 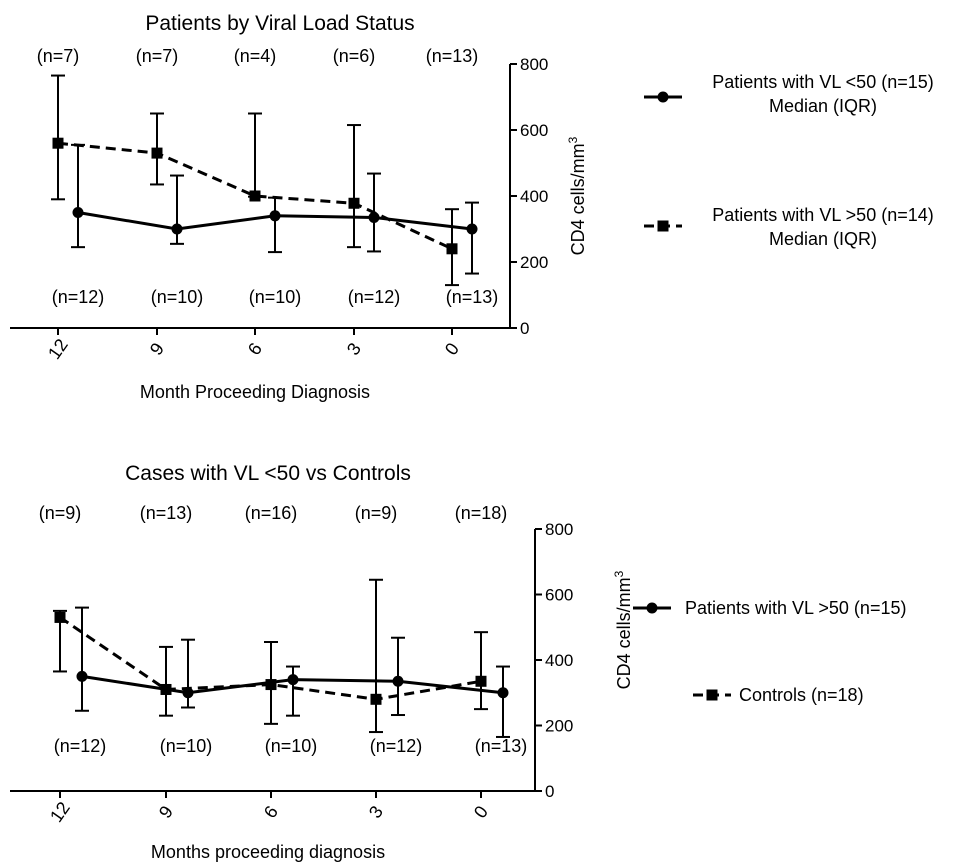 What do you see at coordinates (268, 852) in the screenshot?
I see `x-axis-label: Months proceeding diagnosis` at bounding box center [268, 852].